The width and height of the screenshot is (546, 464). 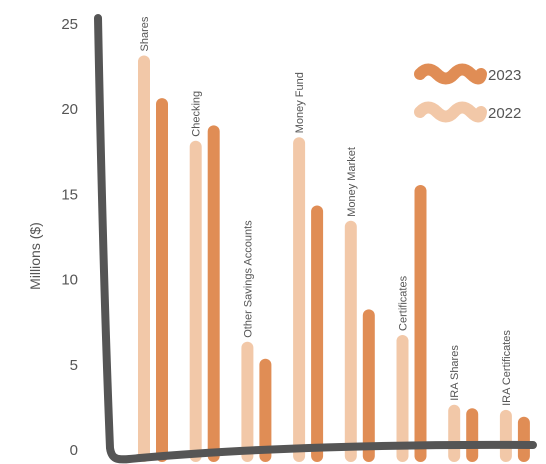 I want to click on legend-label-2023: 2023, so click(x=504, y=75).